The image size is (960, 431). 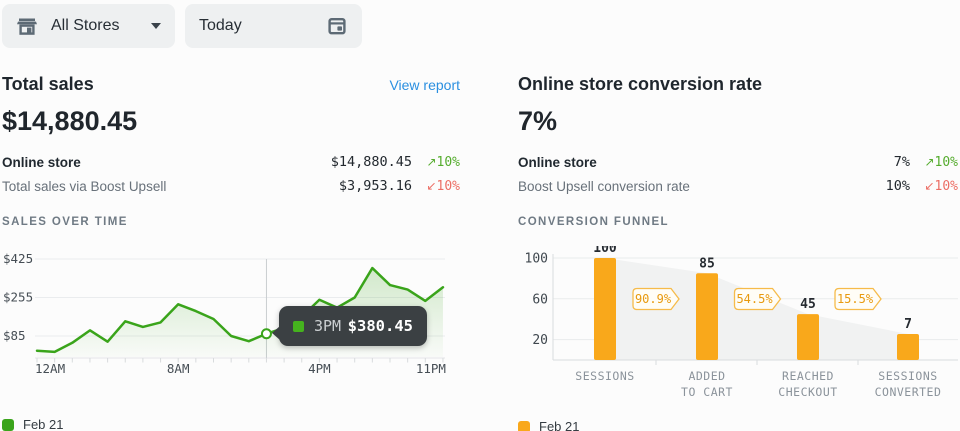 I want to click on tooltip-time: 3PM, so click(x=328, y=326).